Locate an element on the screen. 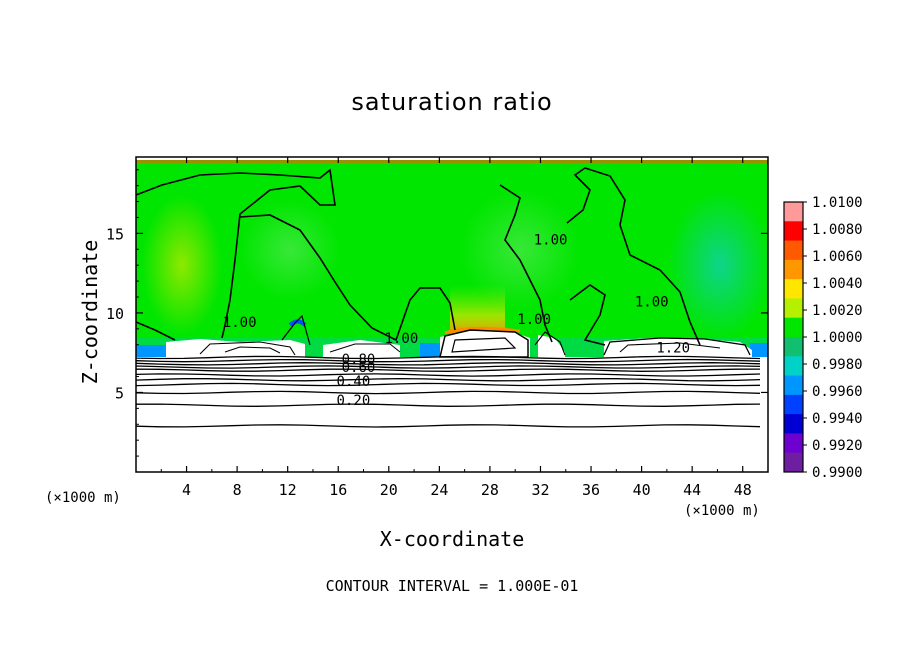 This screenshot has height=654, width=904. field-unsaturated is located at coordinates (452, 414).